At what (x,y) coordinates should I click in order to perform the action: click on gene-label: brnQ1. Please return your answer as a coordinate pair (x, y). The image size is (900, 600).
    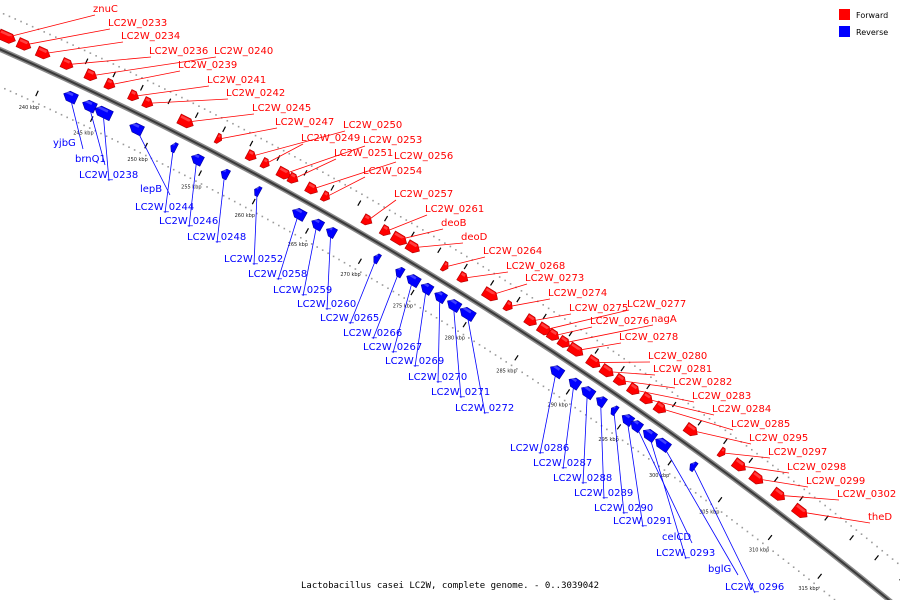
    Looking at the image, I should click on (90, 159).